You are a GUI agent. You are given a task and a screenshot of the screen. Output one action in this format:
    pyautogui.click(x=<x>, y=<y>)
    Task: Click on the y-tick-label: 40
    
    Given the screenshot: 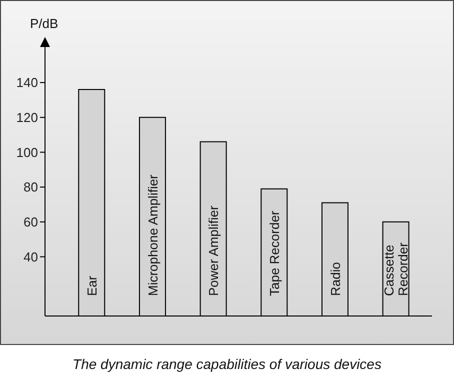 What is the action you would take?
    pyautogui.click(x=31, y=256)
    